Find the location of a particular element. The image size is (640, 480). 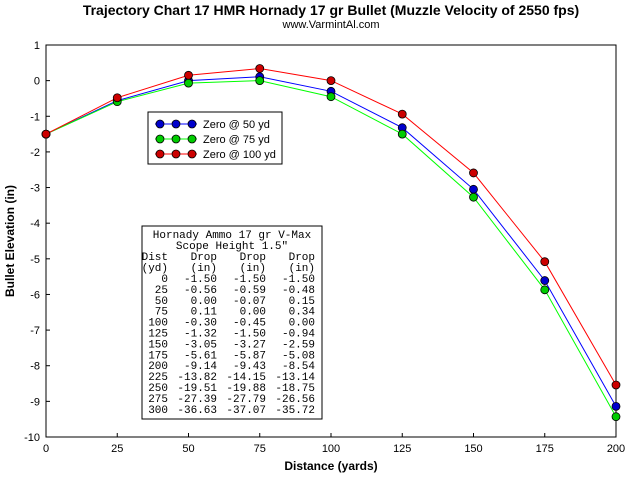

legend-box is located at coordinates (215, 138).